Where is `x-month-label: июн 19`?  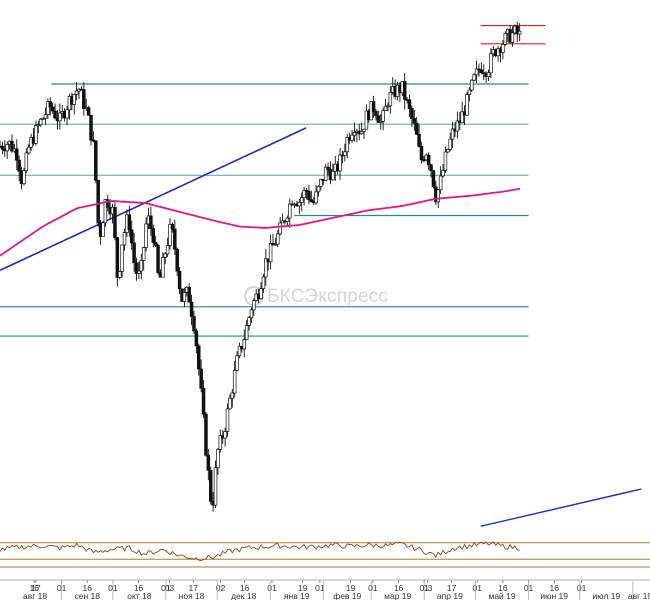
x-month-label: июн 19 is located at coordinates (554, 595).